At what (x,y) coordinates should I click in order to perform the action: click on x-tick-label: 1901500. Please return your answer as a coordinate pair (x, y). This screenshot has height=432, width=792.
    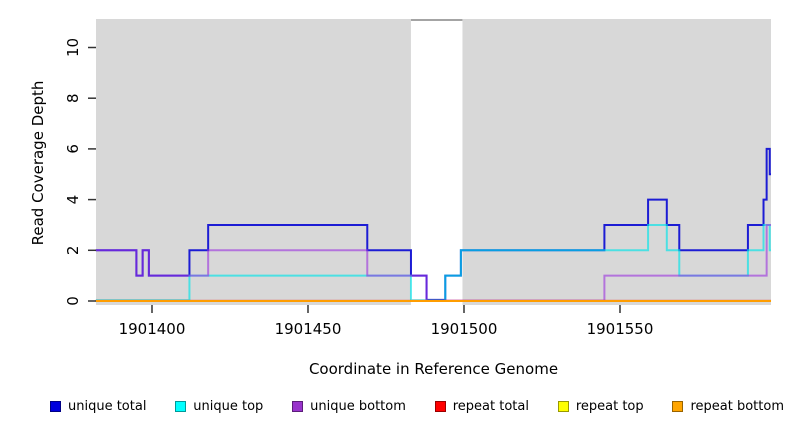
    Looking at the image, I should click on (464, 329).